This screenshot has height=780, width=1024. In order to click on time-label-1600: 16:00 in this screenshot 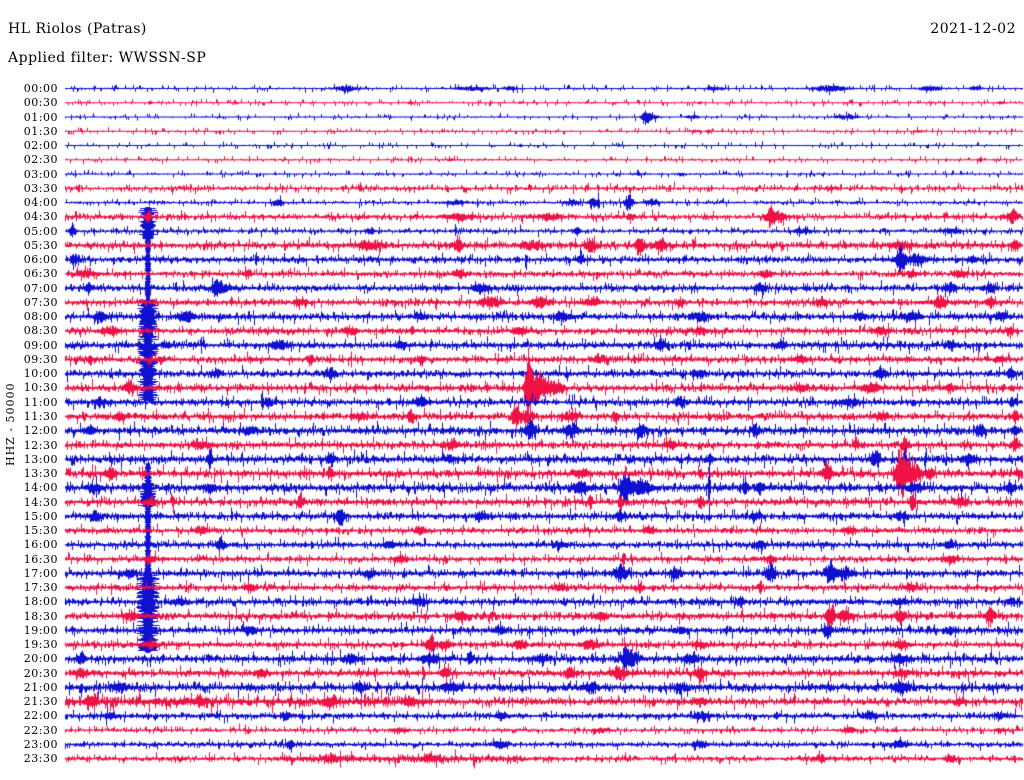, I will do `click(40, 545)`.